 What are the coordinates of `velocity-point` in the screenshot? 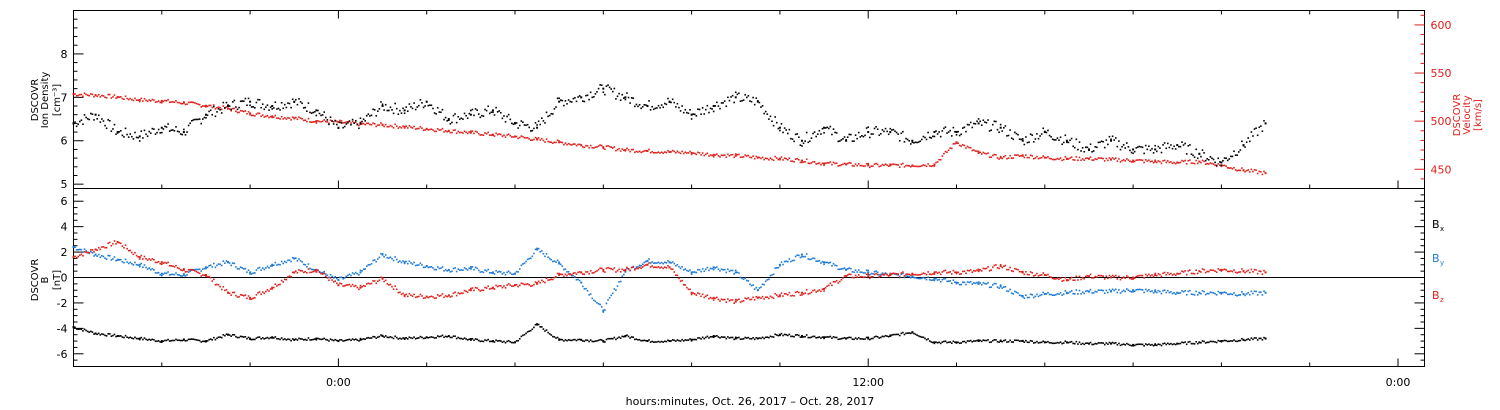 It's located at (139, 99).